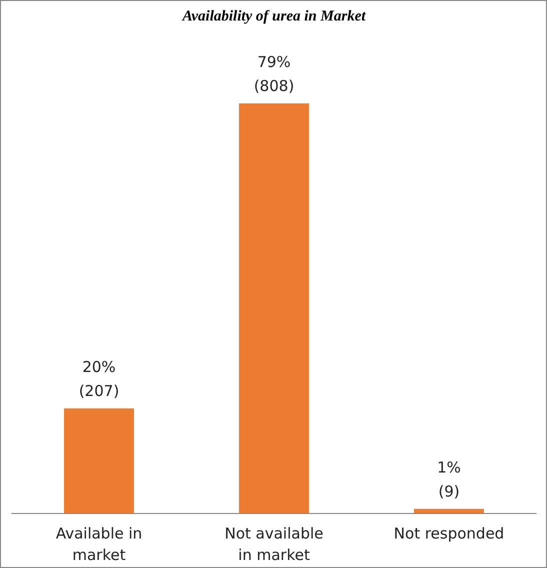 This screenshot has width=547, height=568. I want to click on data-label: 20% (207), so click(99, 379).